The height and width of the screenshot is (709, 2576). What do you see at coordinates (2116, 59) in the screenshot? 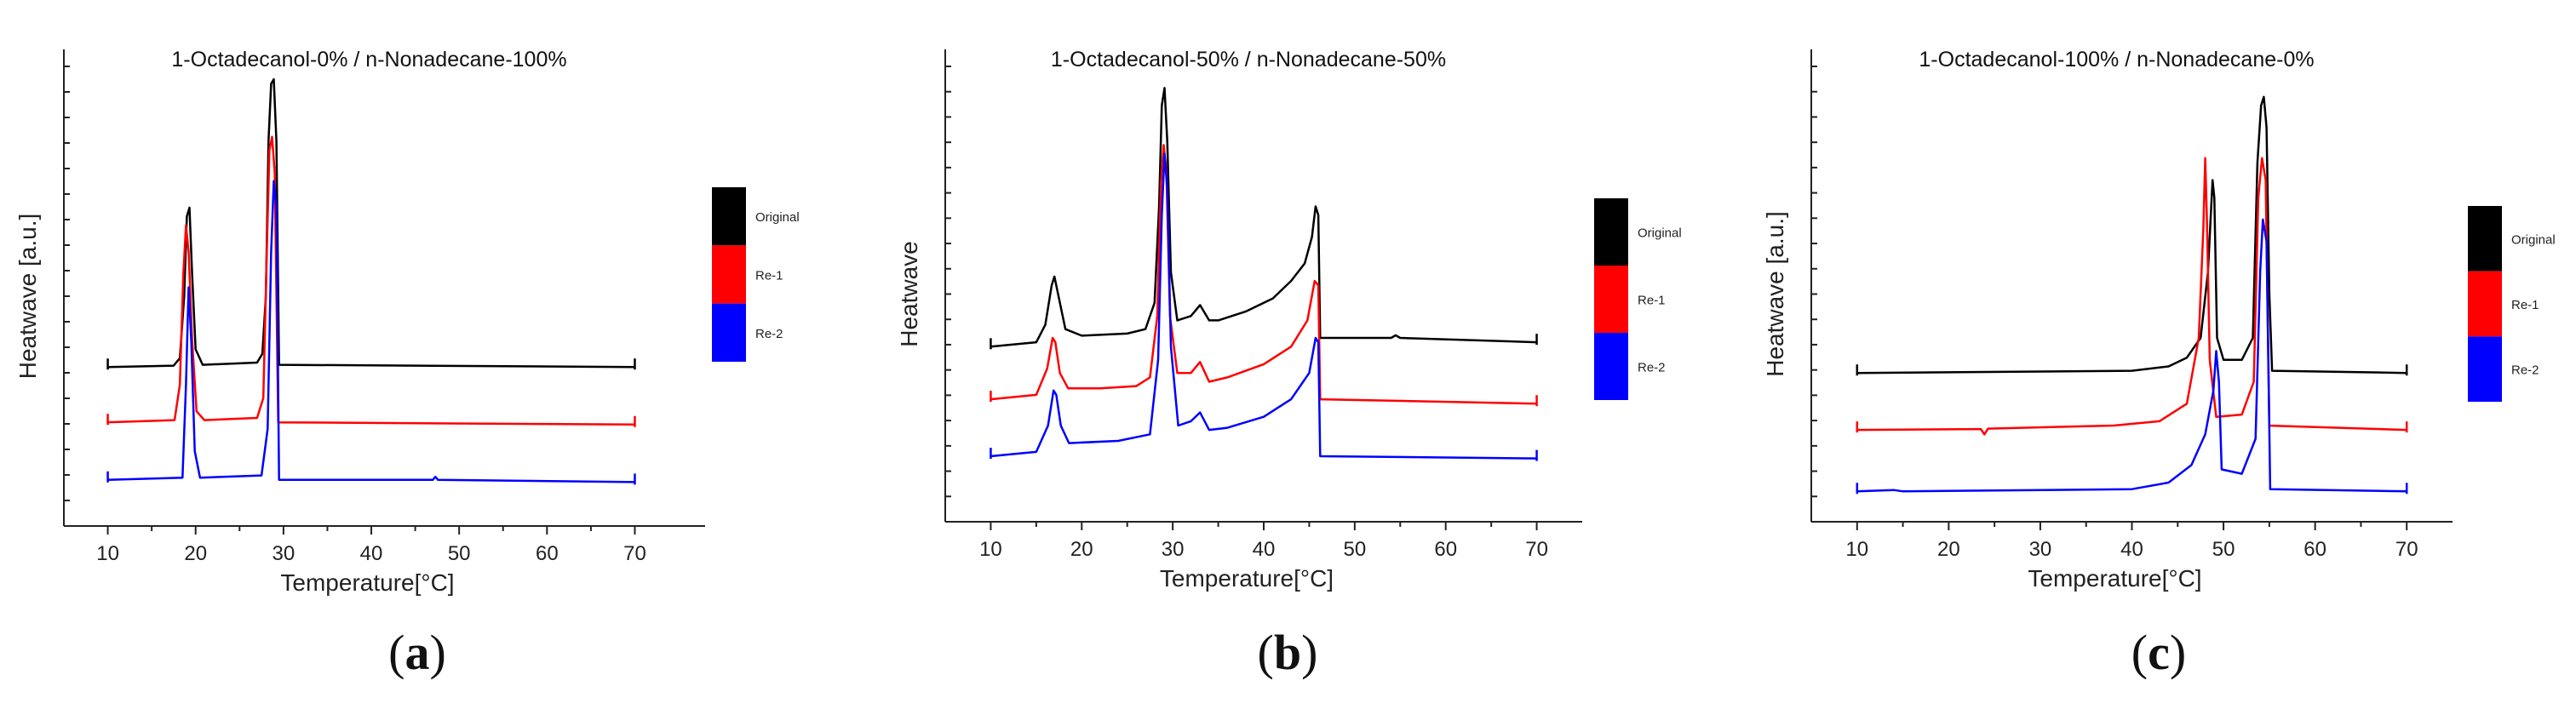
I see `chart-title: 1-Octadecanol-100% / n-Nonadecane-0%` at bounding box center [2116, 59].